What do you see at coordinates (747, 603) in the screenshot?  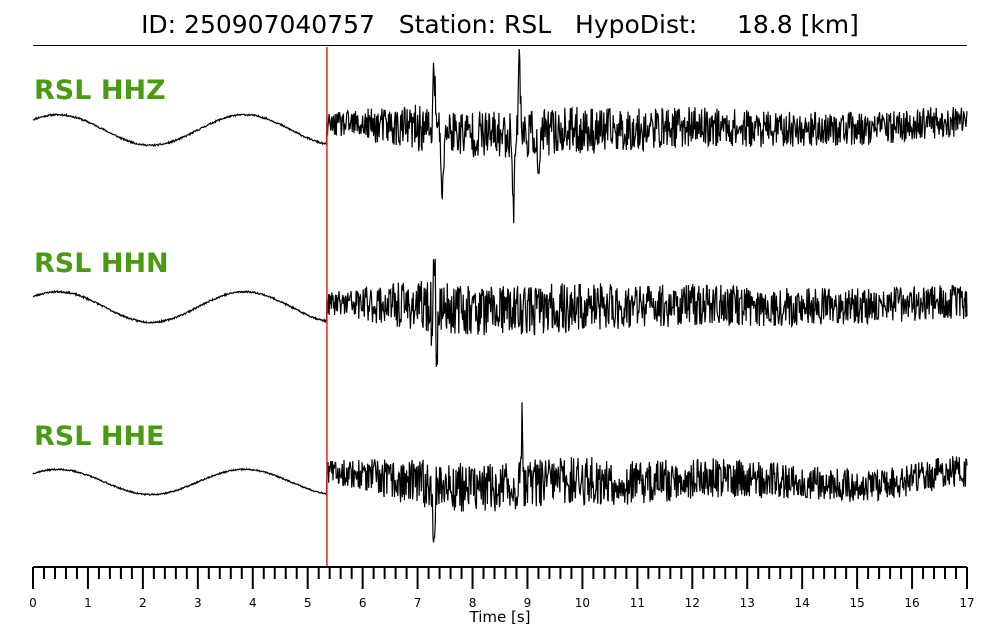 I see `x-tick-label: 13` at bounding box center [747, 603].